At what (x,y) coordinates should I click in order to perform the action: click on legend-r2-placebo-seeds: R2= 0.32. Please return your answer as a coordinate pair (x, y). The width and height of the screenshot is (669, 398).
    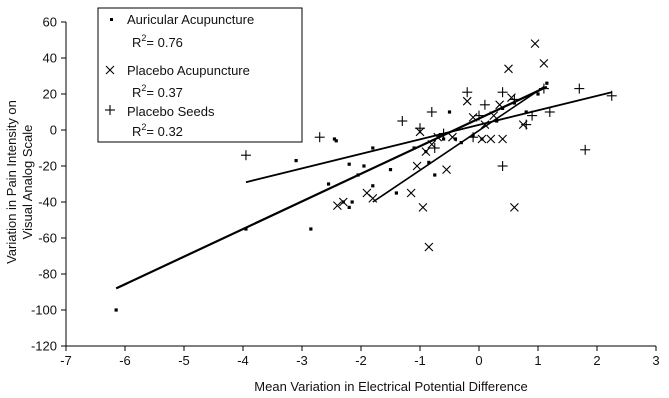
    Looking at the image, I should click on (157, 130).